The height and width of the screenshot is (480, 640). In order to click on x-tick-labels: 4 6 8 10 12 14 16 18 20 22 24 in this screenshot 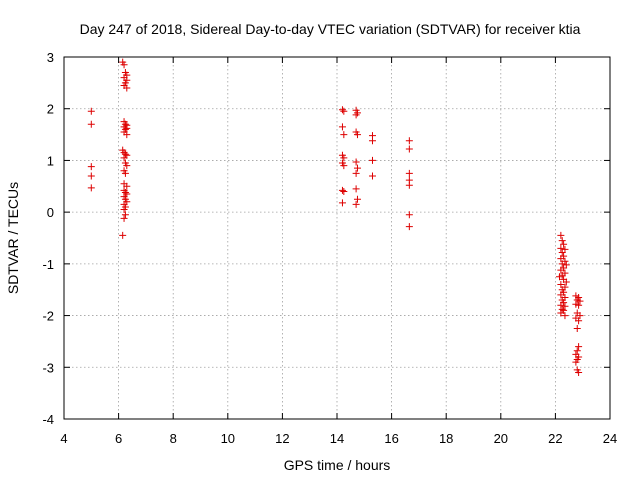, I will do `click(338, 438)`.